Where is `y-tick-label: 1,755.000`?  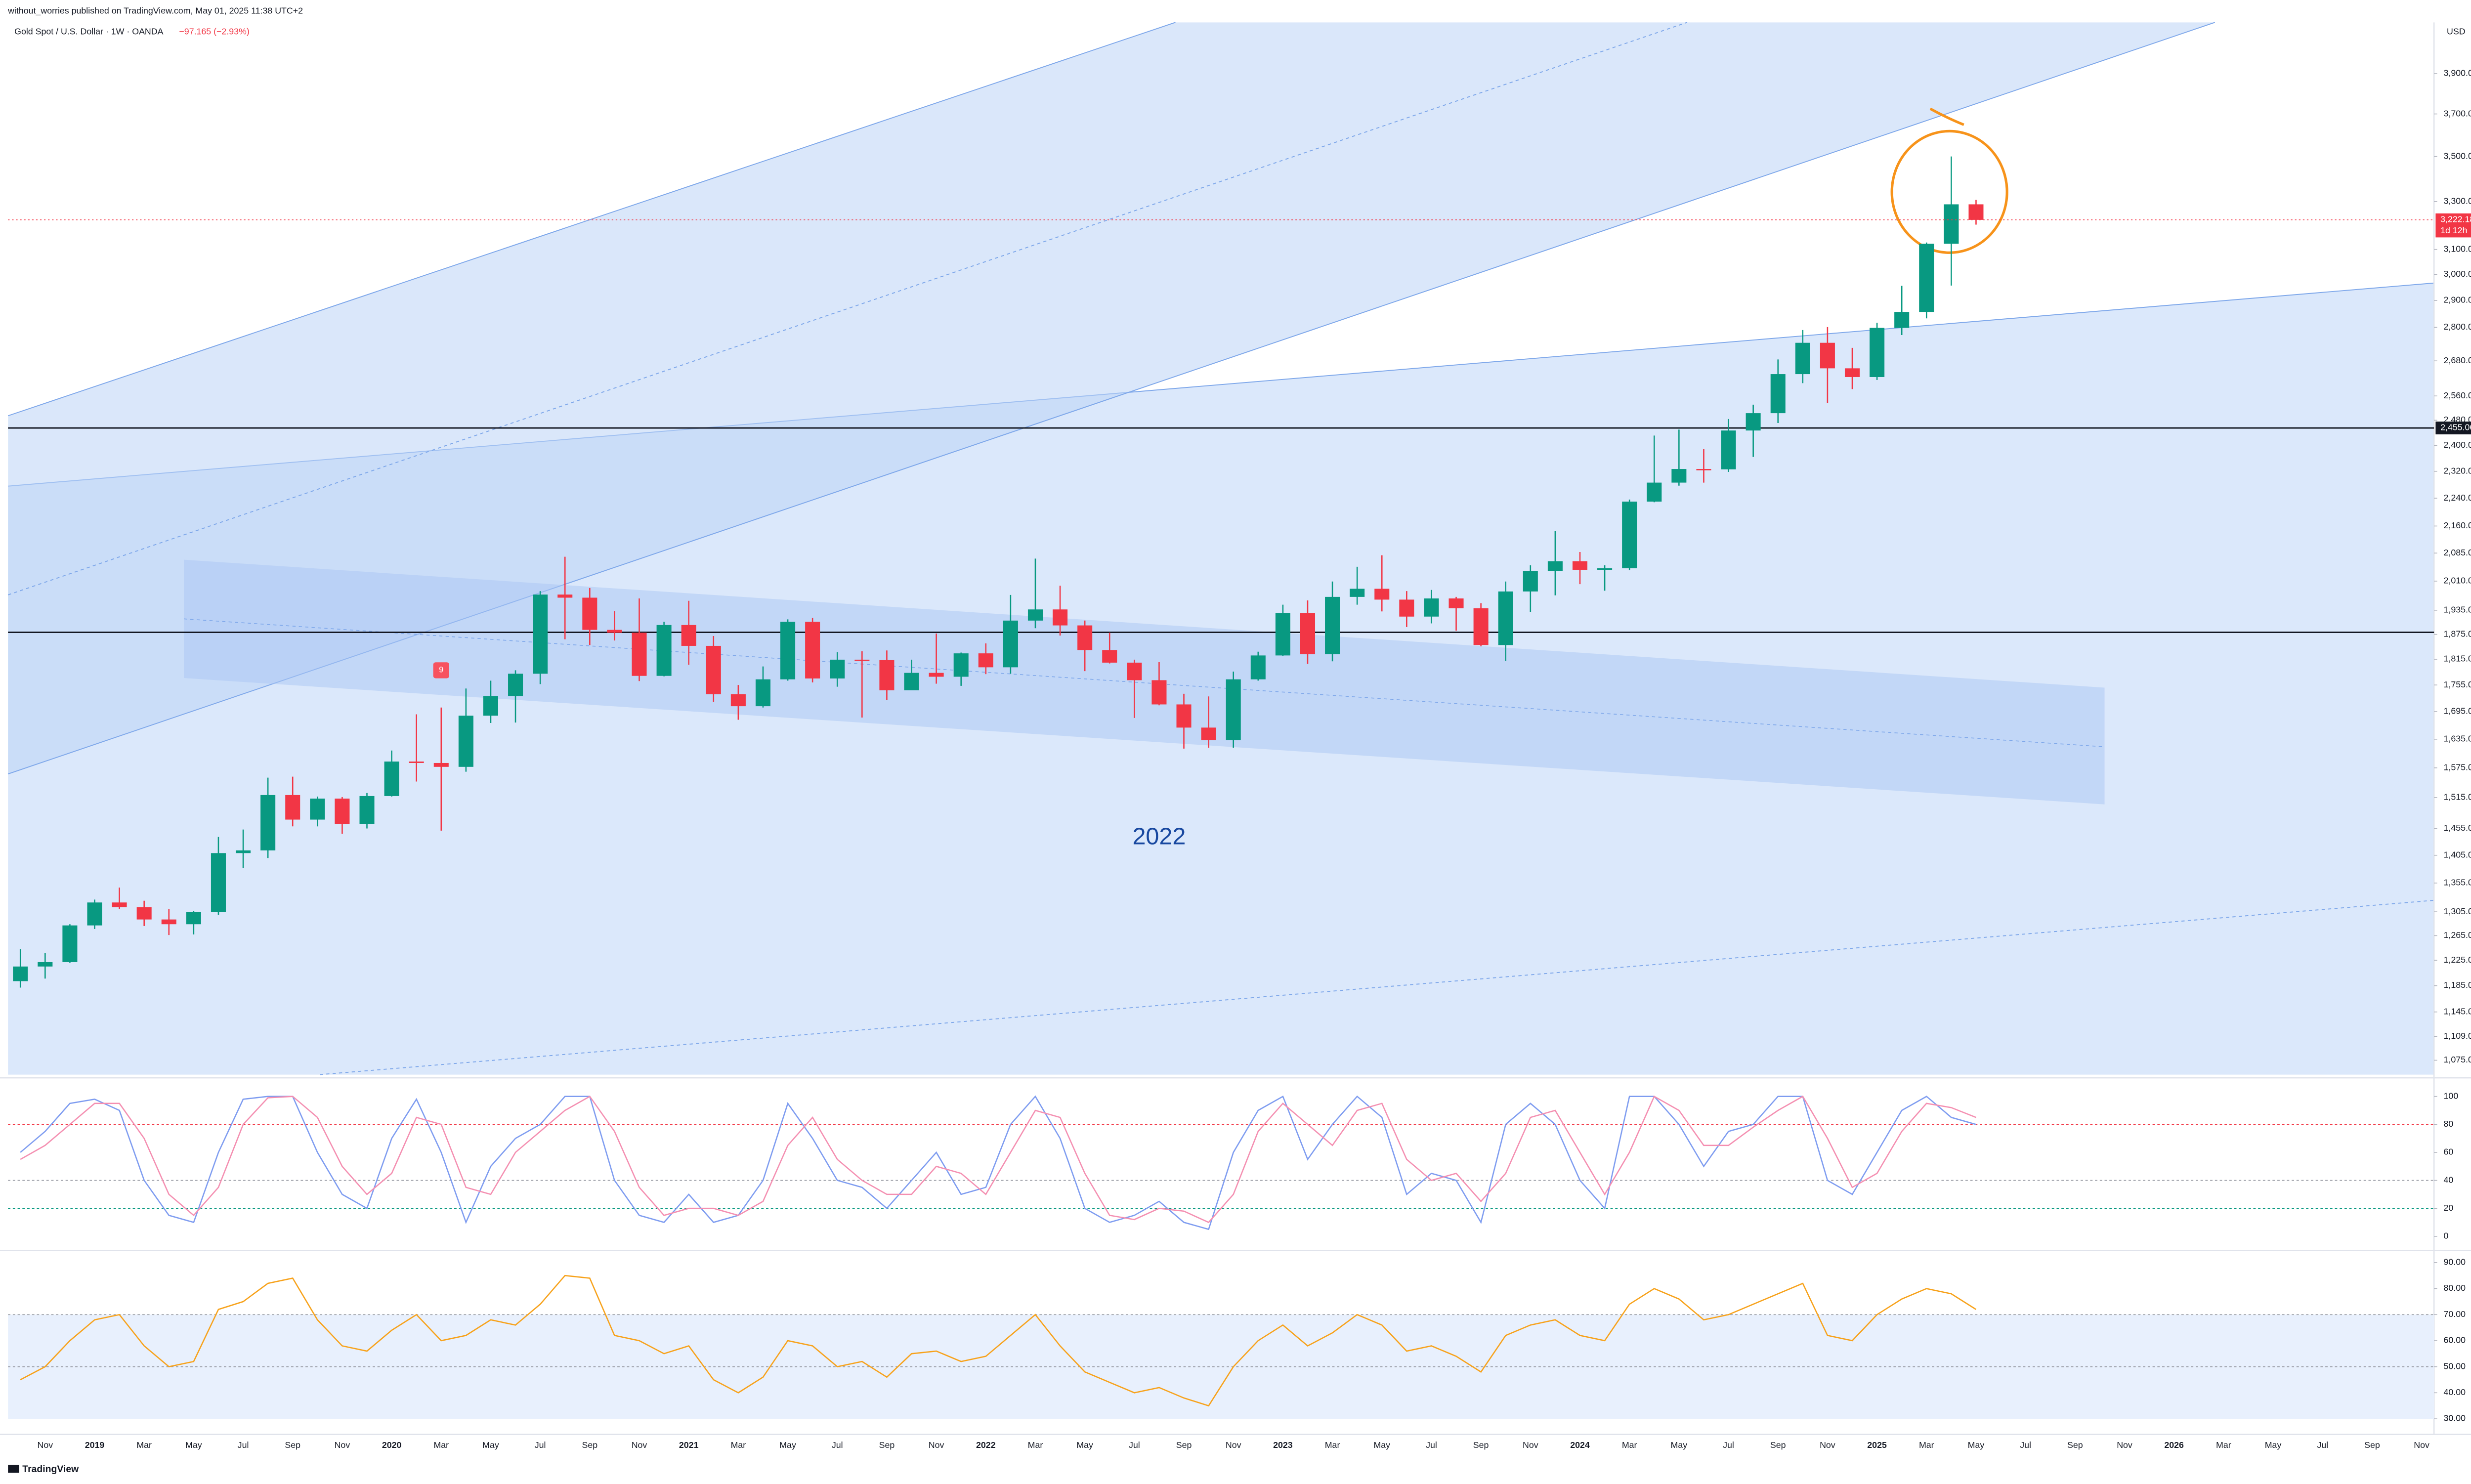
y-tick-label: 1,755.000 is located at coordinates (2457, 684).